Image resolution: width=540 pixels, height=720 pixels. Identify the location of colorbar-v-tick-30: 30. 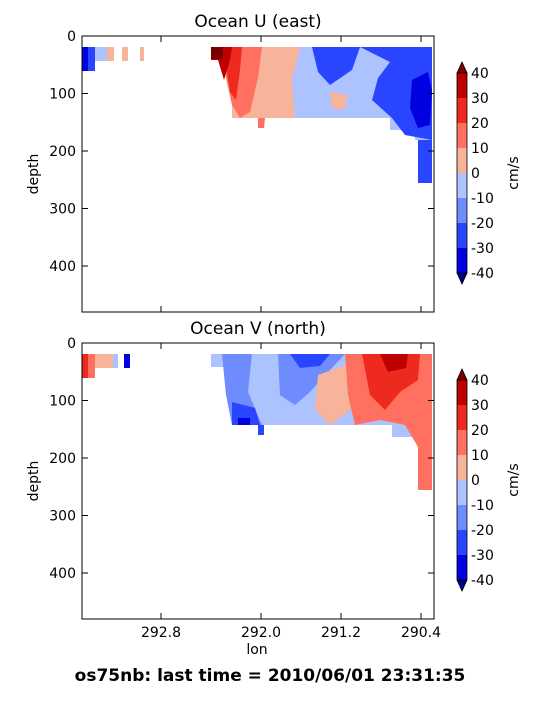
(480, 406).